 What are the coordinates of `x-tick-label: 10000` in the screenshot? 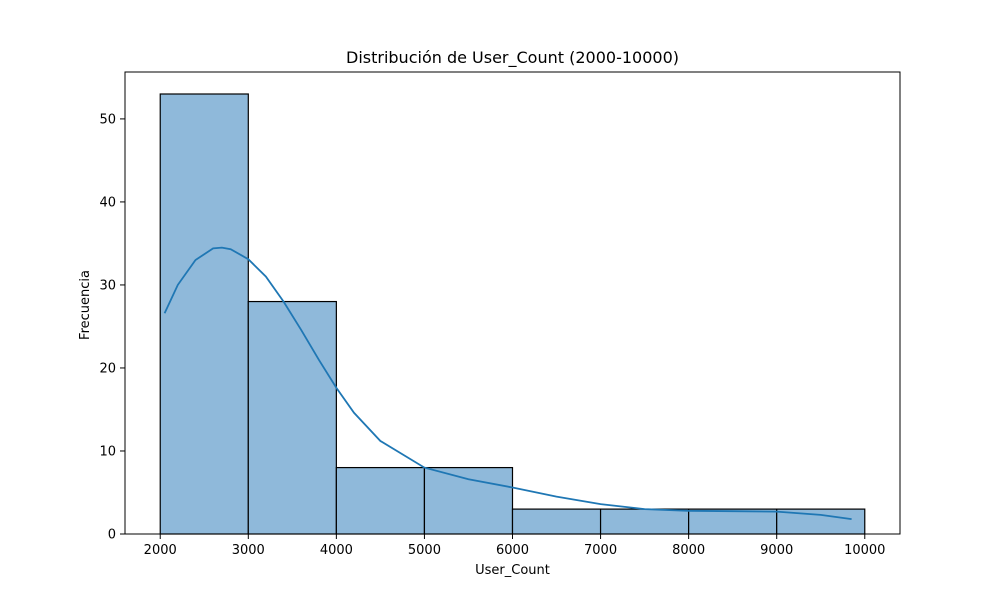 It's located at (864, 550).